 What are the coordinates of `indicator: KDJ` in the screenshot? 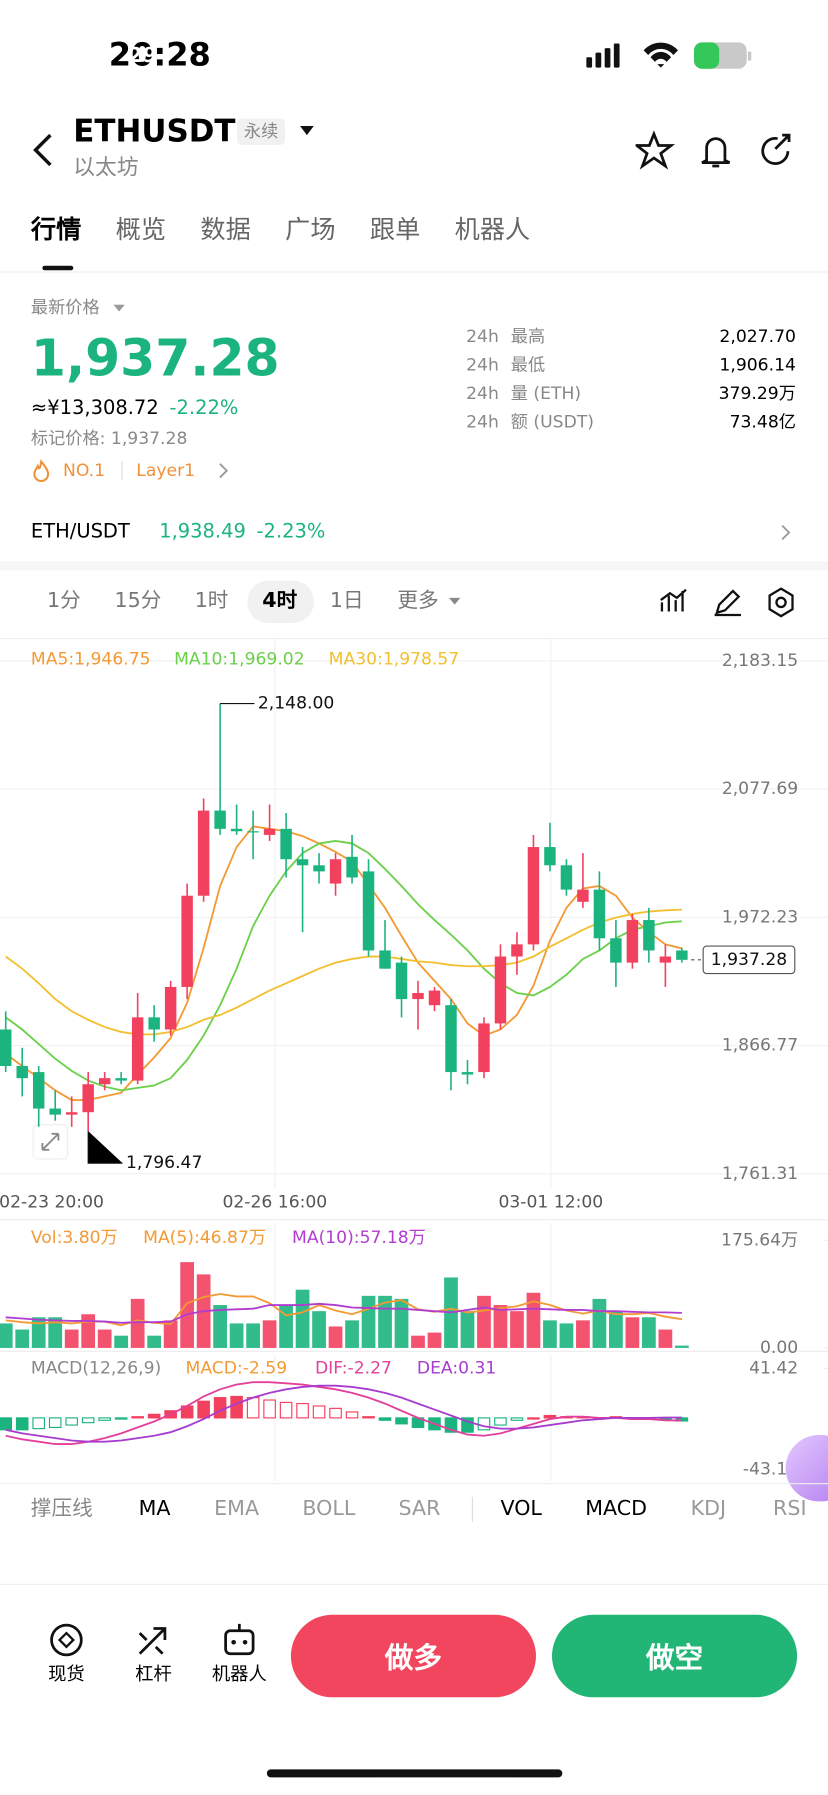 It's located at (708, 1508).